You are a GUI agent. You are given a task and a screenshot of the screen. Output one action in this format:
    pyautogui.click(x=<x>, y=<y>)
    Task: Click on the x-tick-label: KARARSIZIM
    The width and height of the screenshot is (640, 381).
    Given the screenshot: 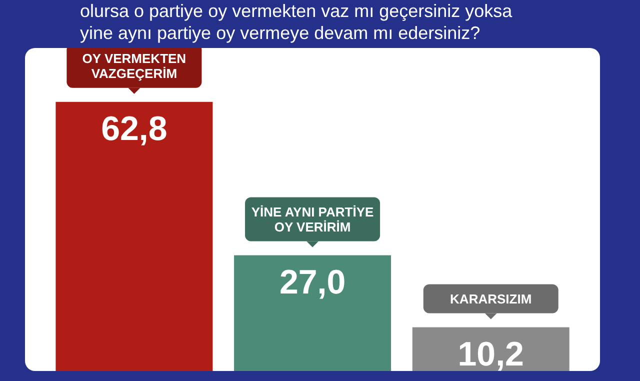 What is the action you would take?
    pyautogui.click(x=491, y=298)
    